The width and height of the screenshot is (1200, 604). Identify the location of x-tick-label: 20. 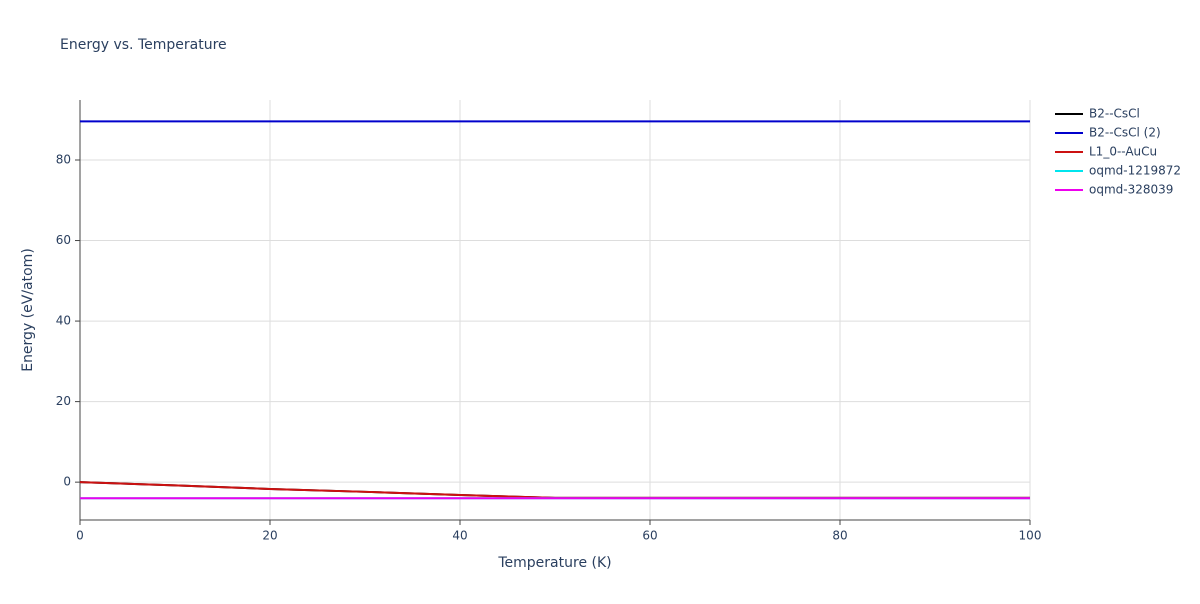
(269, 536).